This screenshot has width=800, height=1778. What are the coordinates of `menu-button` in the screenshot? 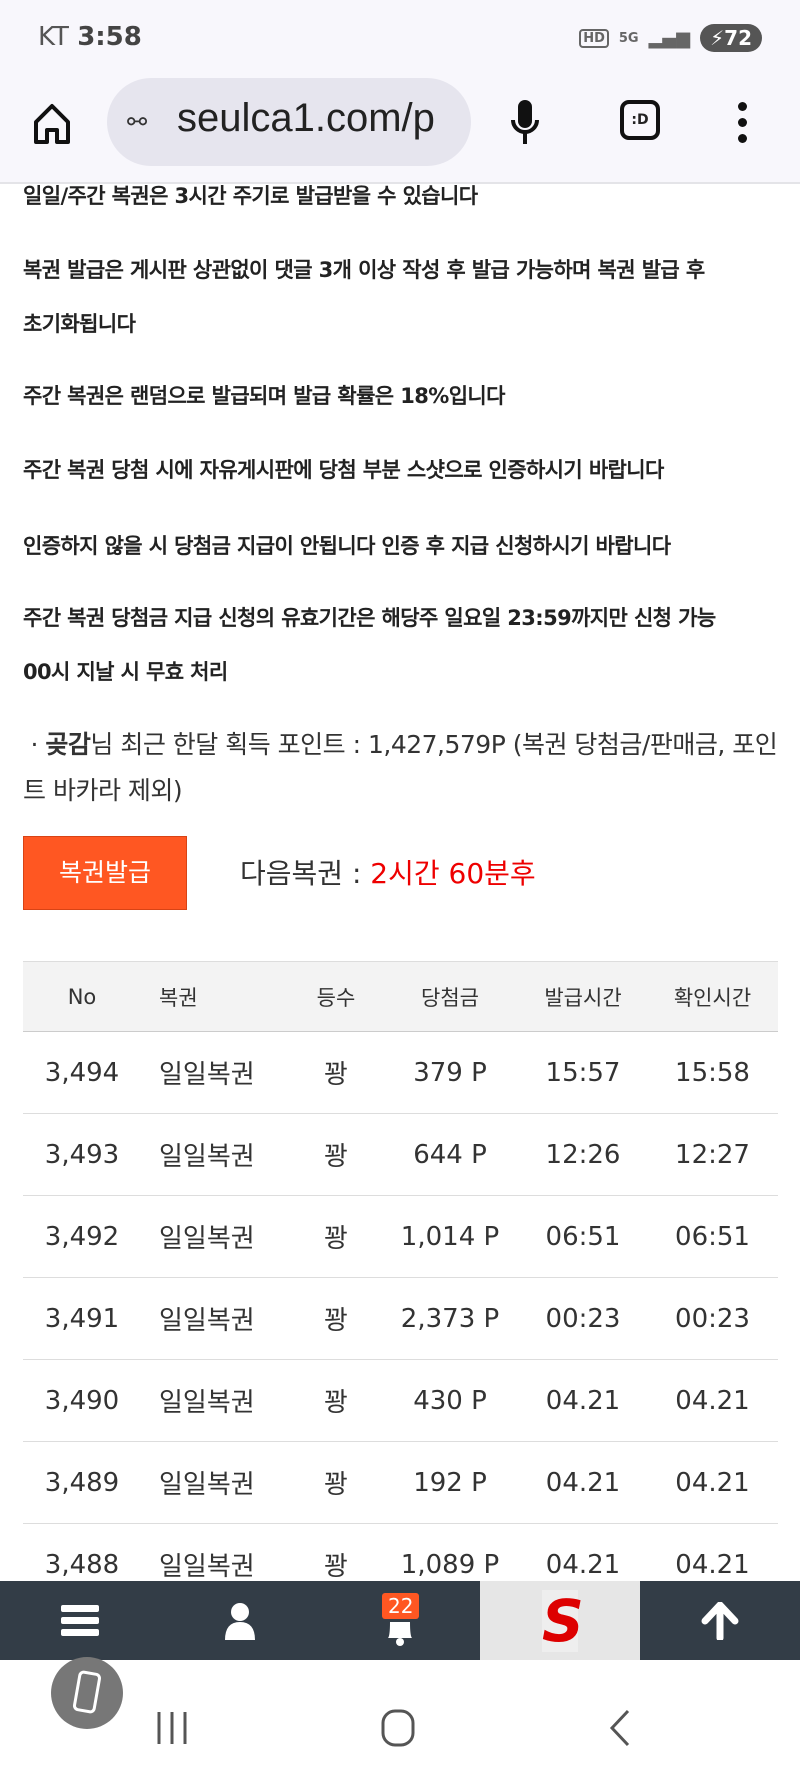 It's located at (80, 1620).